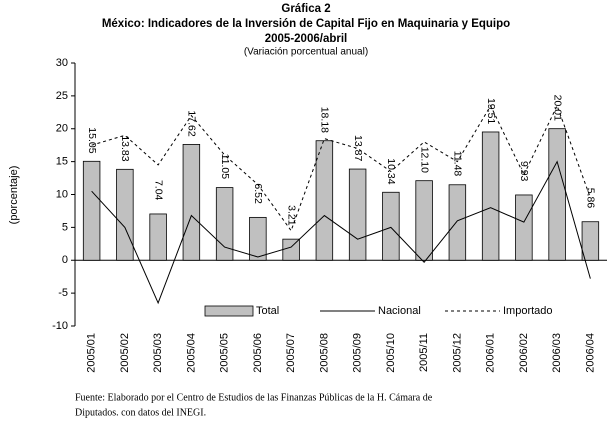  What do you see at coordinates (324, 353) in the screenshot?
I see `x-tick-label: 2005/08` at bounding box center [324, 353].